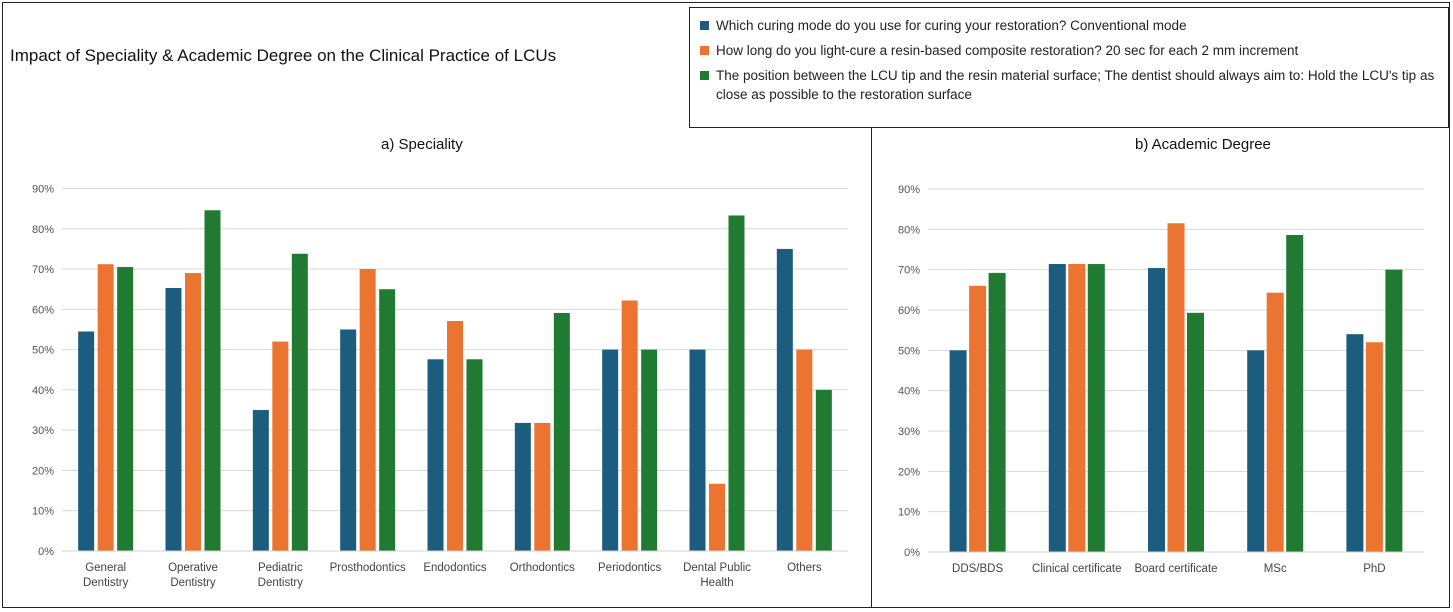  What do you see at coordinates (43, 351) in the screenshot?
I see `y-tick-label: 50%` at bounding box center [43, 351].